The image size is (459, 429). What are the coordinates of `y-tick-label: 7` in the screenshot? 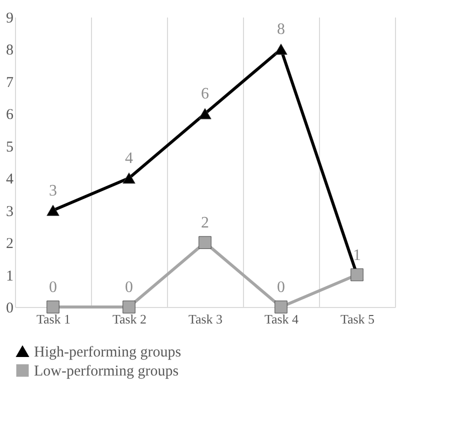 It's located at (10, 82).